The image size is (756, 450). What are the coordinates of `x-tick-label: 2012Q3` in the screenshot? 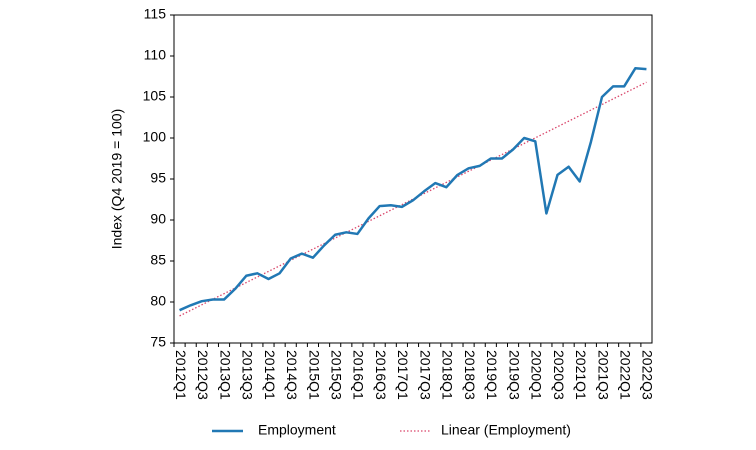 It's located at (203, 375).